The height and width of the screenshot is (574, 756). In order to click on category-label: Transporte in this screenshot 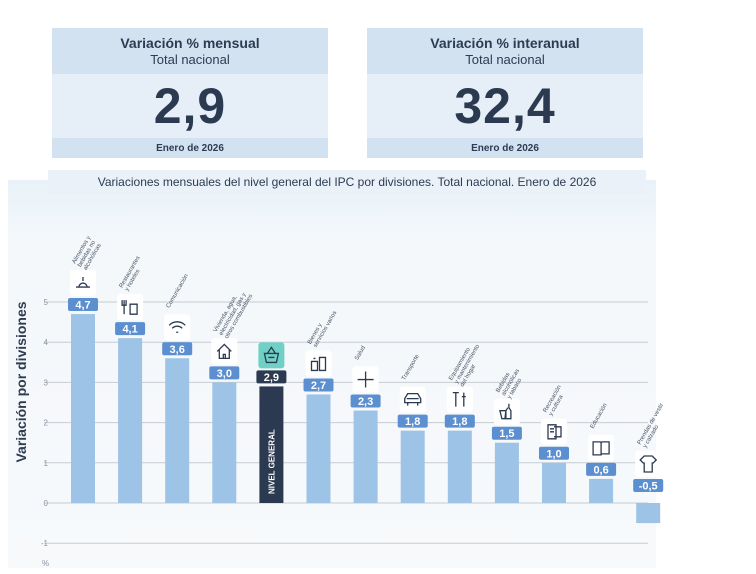, I will do `click(411, 367)`.